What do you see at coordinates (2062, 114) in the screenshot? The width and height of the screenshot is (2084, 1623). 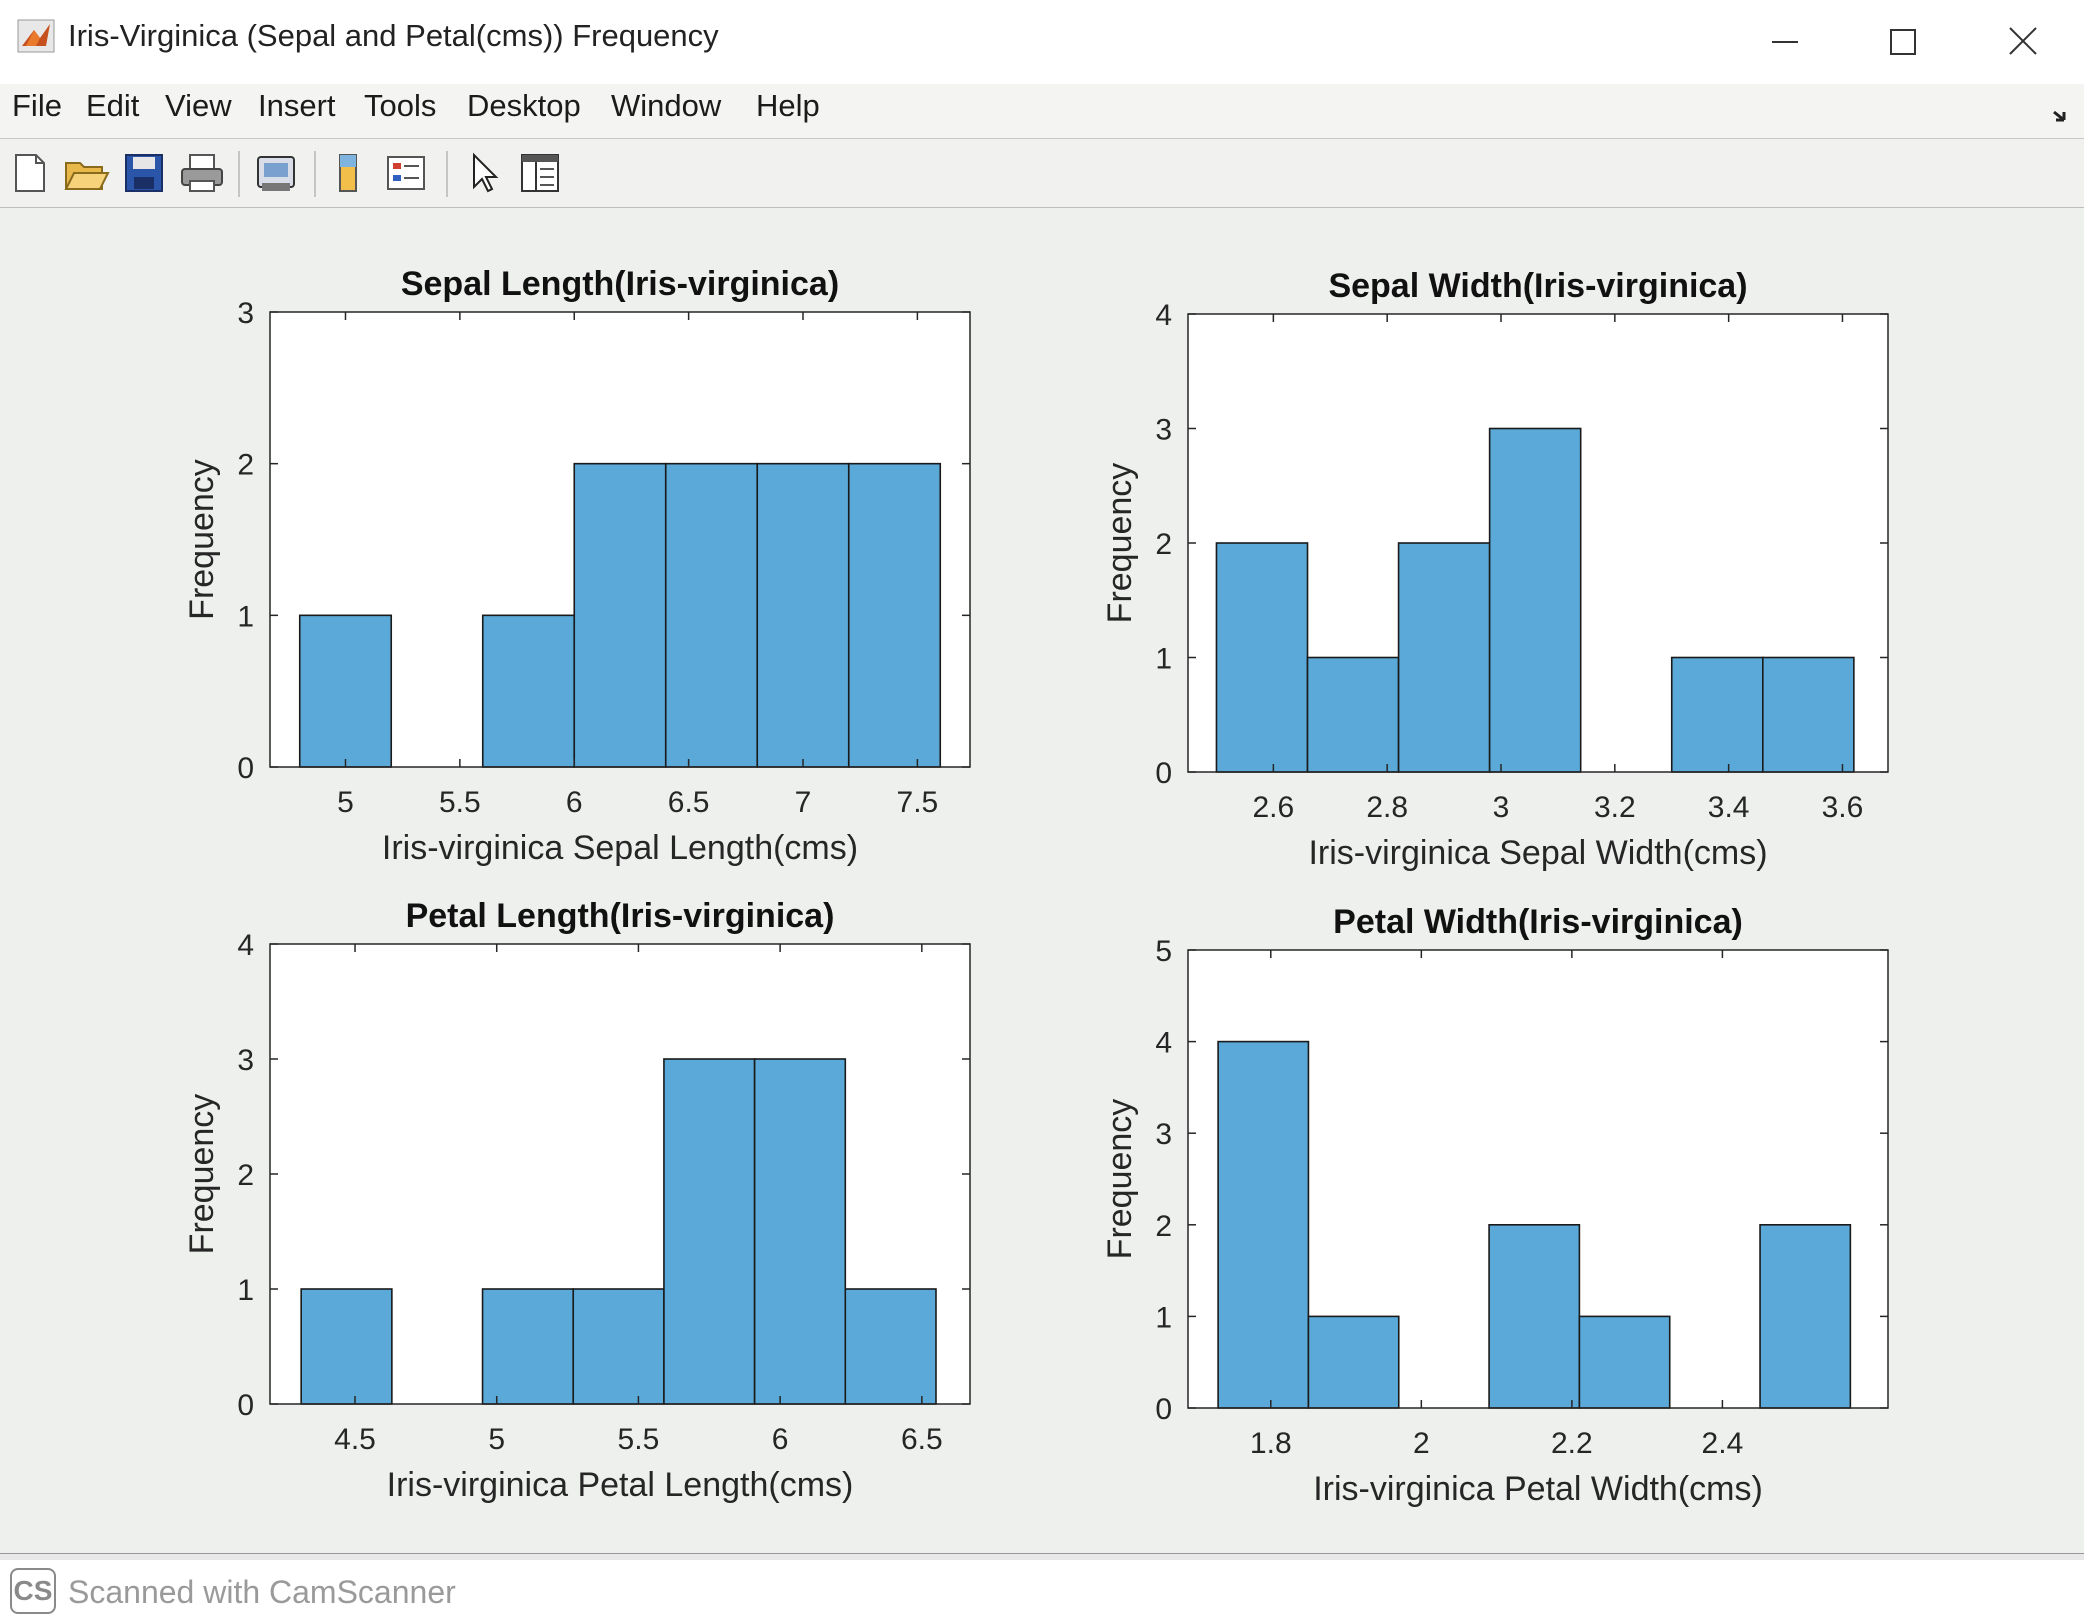 I see `dock-arrow-icon` at bounding box center [2062, 114].